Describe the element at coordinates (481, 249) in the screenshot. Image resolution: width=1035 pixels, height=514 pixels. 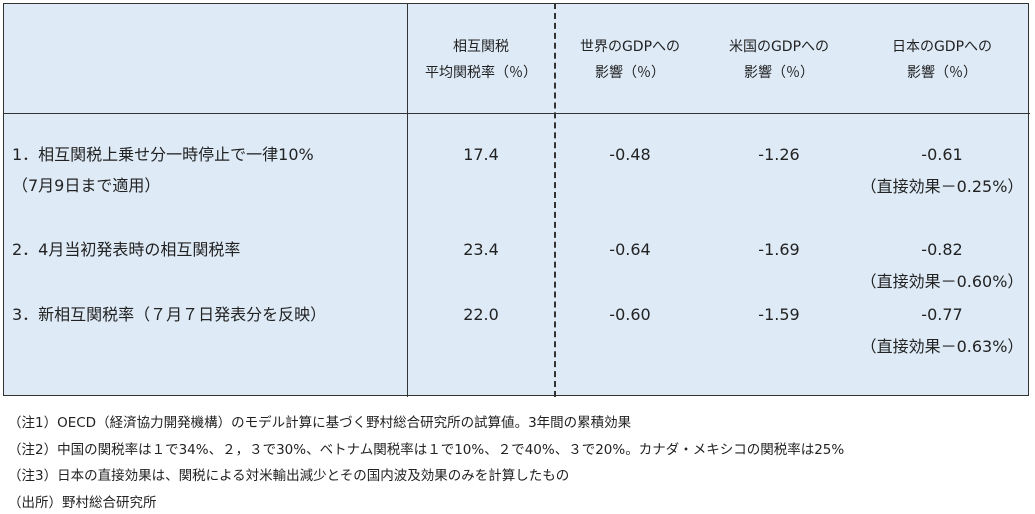
I see `cell-value: 23.4` at that location.